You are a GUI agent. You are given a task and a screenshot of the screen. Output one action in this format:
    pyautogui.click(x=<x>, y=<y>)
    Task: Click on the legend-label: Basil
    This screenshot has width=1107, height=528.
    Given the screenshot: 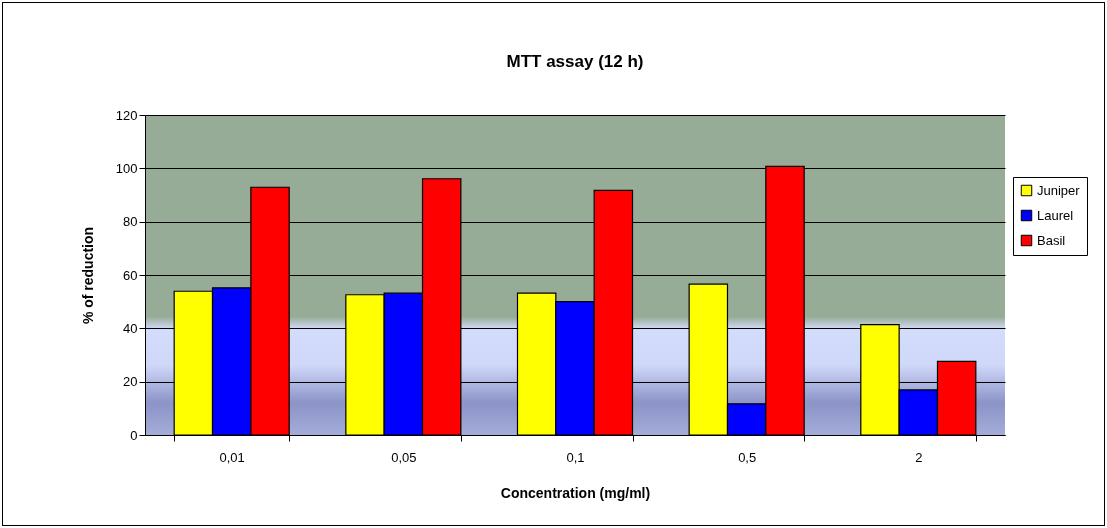 What is the action you would take?
    pyautogui.click(x=1051, y=240)
    